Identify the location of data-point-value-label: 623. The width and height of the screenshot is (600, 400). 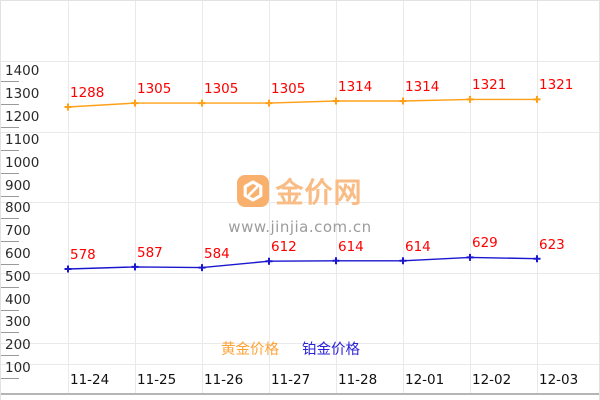
(552, 244).